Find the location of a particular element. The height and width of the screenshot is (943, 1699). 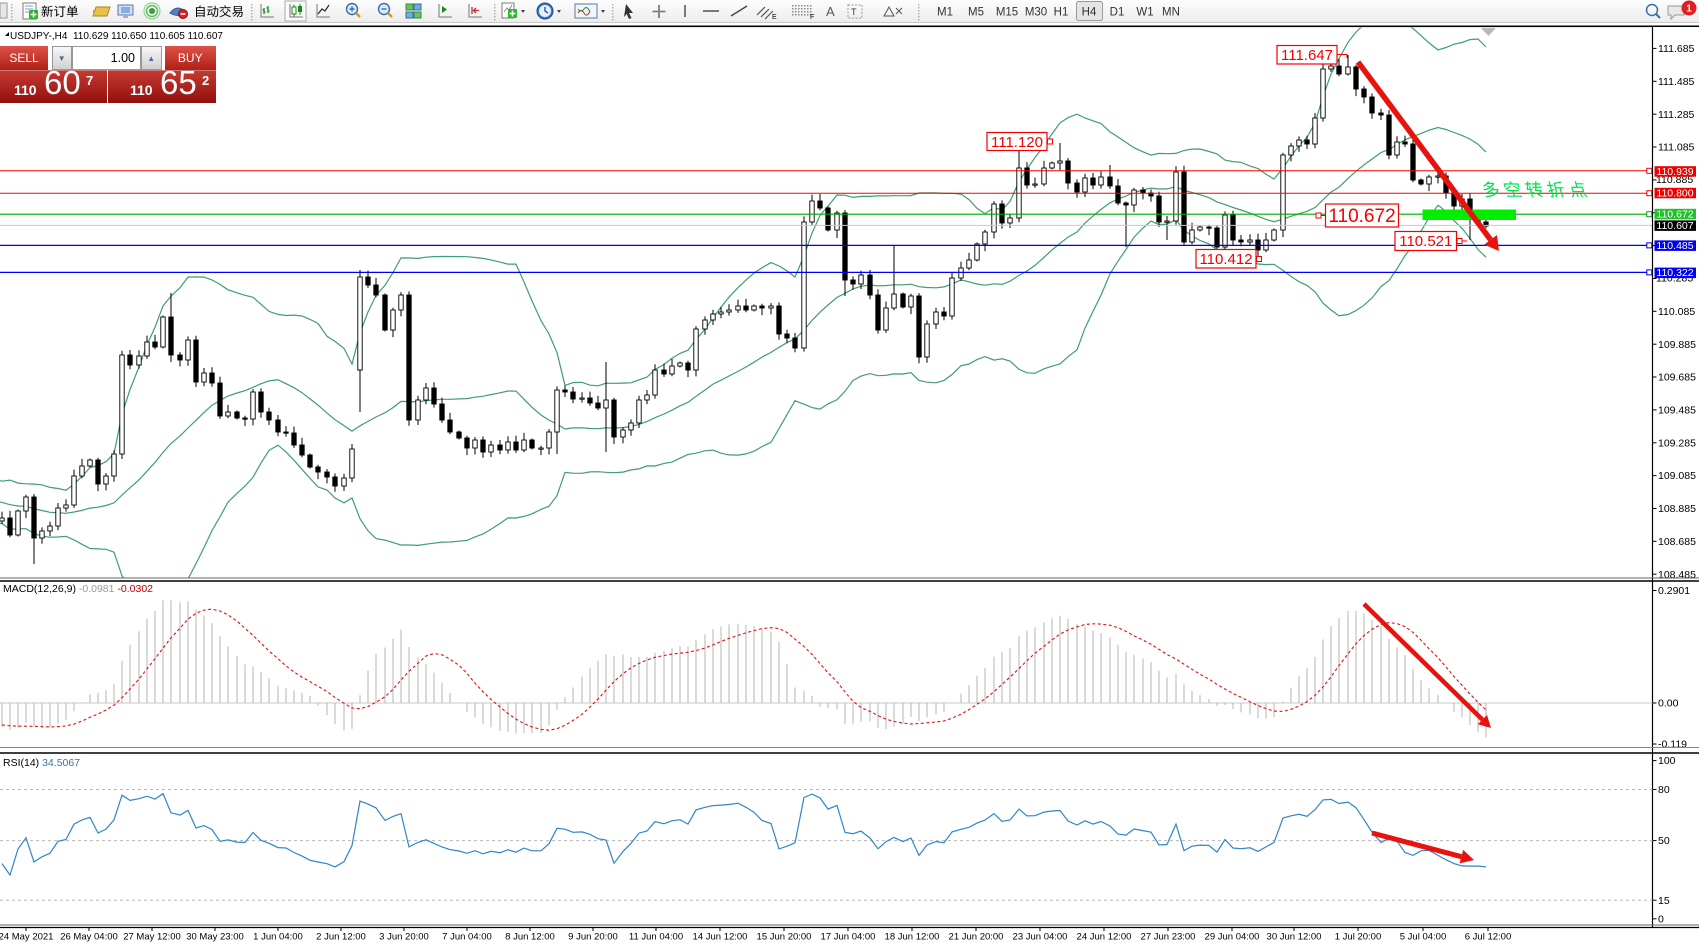

svg-text: 110.607 is located at coordinates (1674, 226).